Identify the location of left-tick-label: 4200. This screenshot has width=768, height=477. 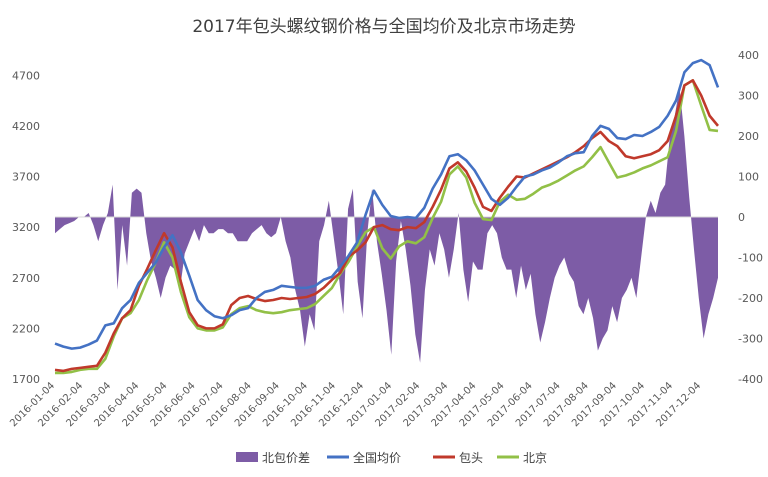
(26, 126).